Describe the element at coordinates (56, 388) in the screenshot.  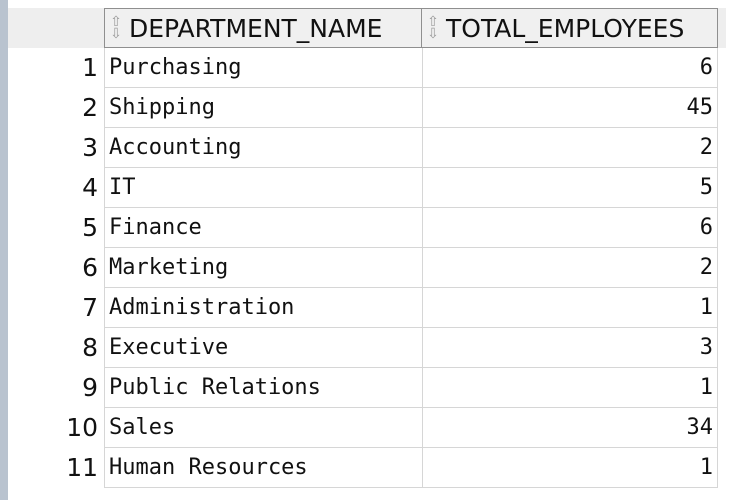
I see `row-number: 9` at that location.